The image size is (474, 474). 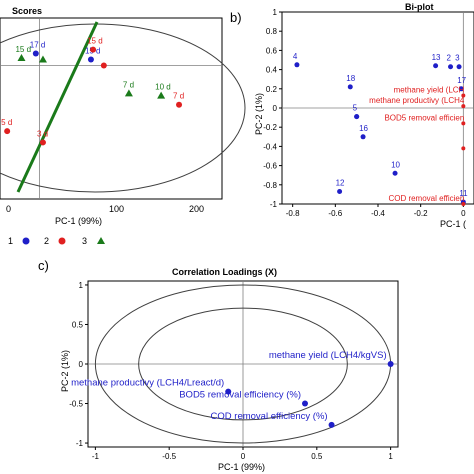 I want to click on panel-b-xtick-label-3: -0.2, so click(x=421, y=213).